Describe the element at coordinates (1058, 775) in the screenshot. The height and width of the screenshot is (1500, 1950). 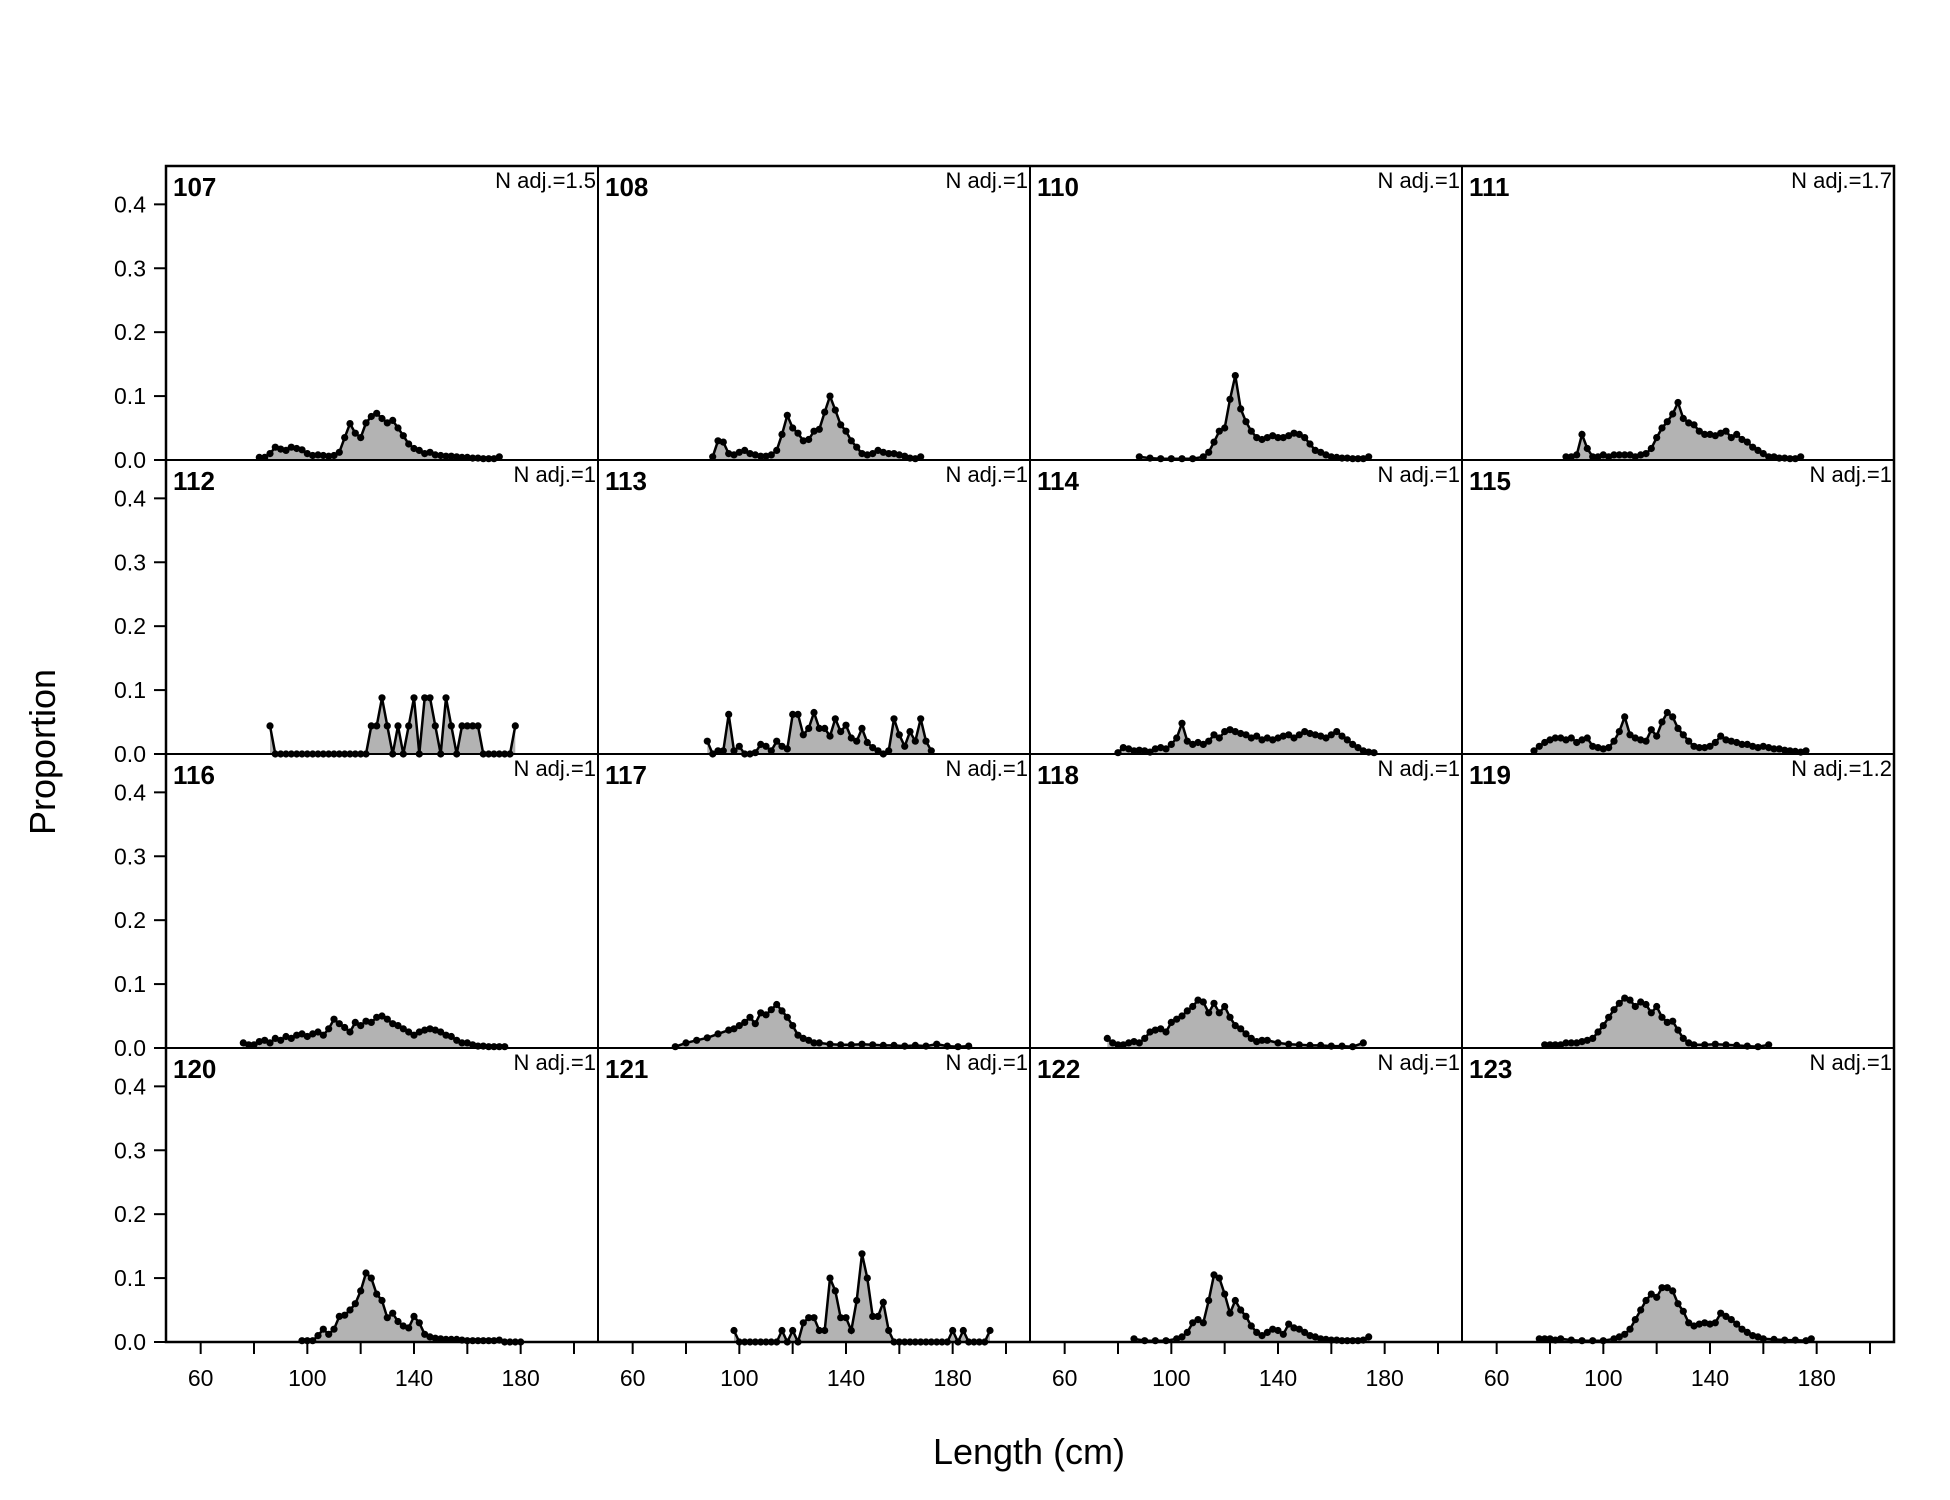
I see `panel-label: 118` at that location.